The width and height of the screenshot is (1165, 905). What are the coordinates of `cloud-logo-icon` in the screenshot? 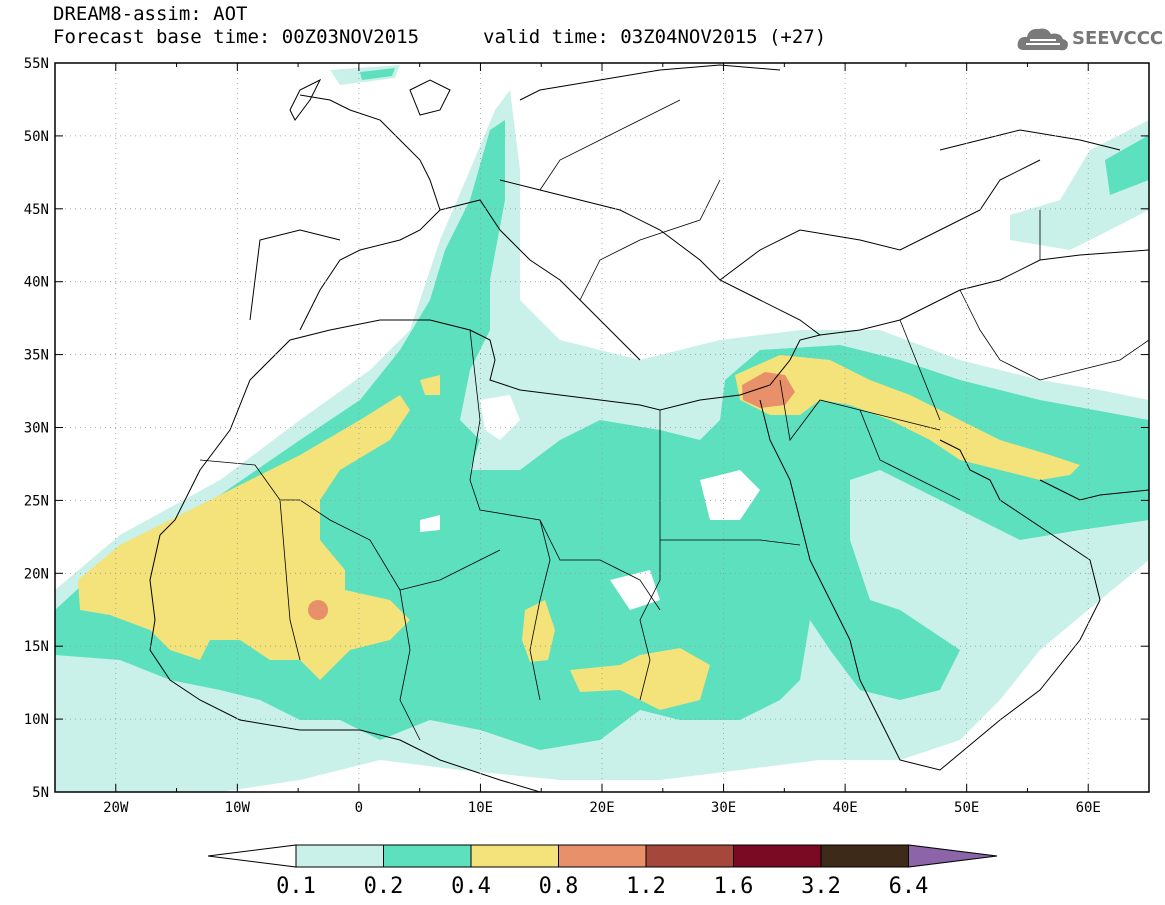 It's located at (1042, 39).